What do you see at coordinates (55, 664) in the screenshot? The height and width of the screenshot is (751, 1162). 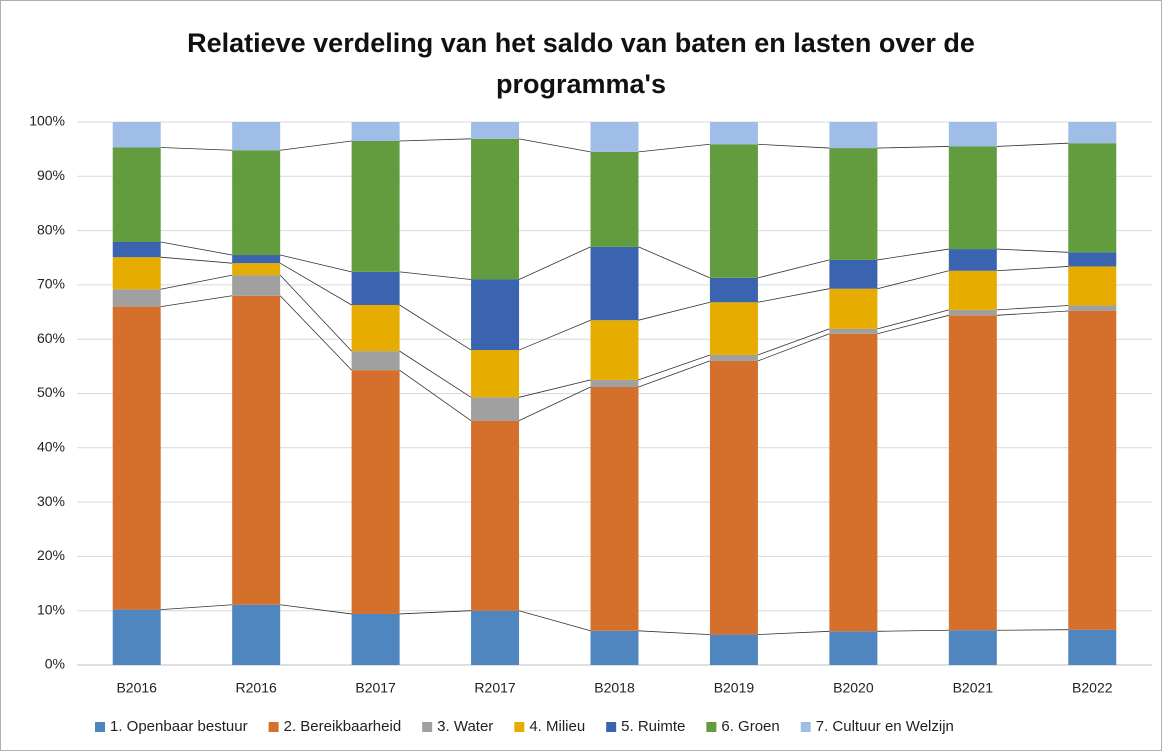 I see `y-tick-label: 0%` at bounding box center [55, 664].